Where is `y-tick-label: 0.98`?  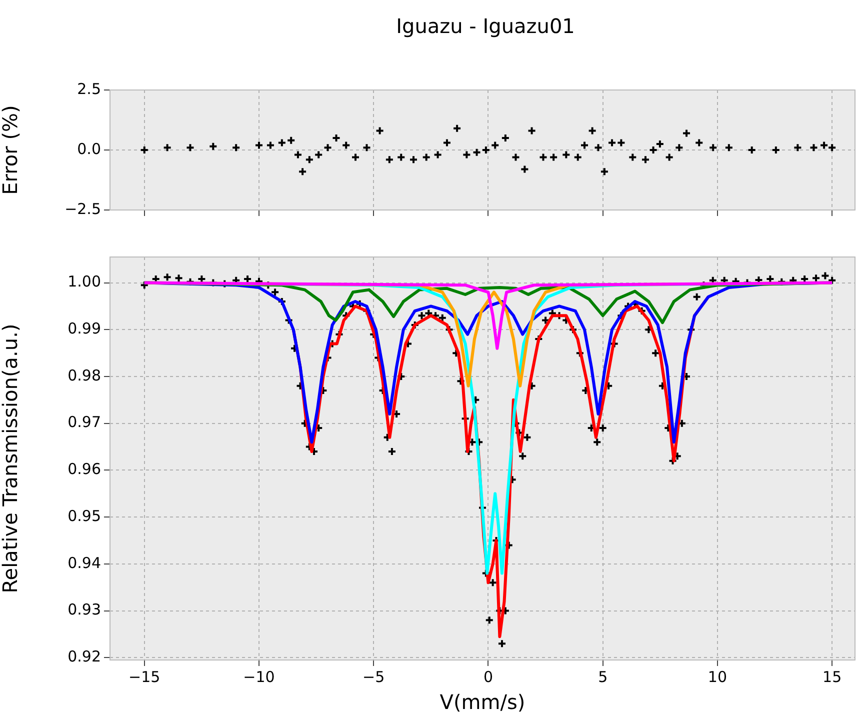
y-tick-label: 0.98 is located at coordinates (84, 375).